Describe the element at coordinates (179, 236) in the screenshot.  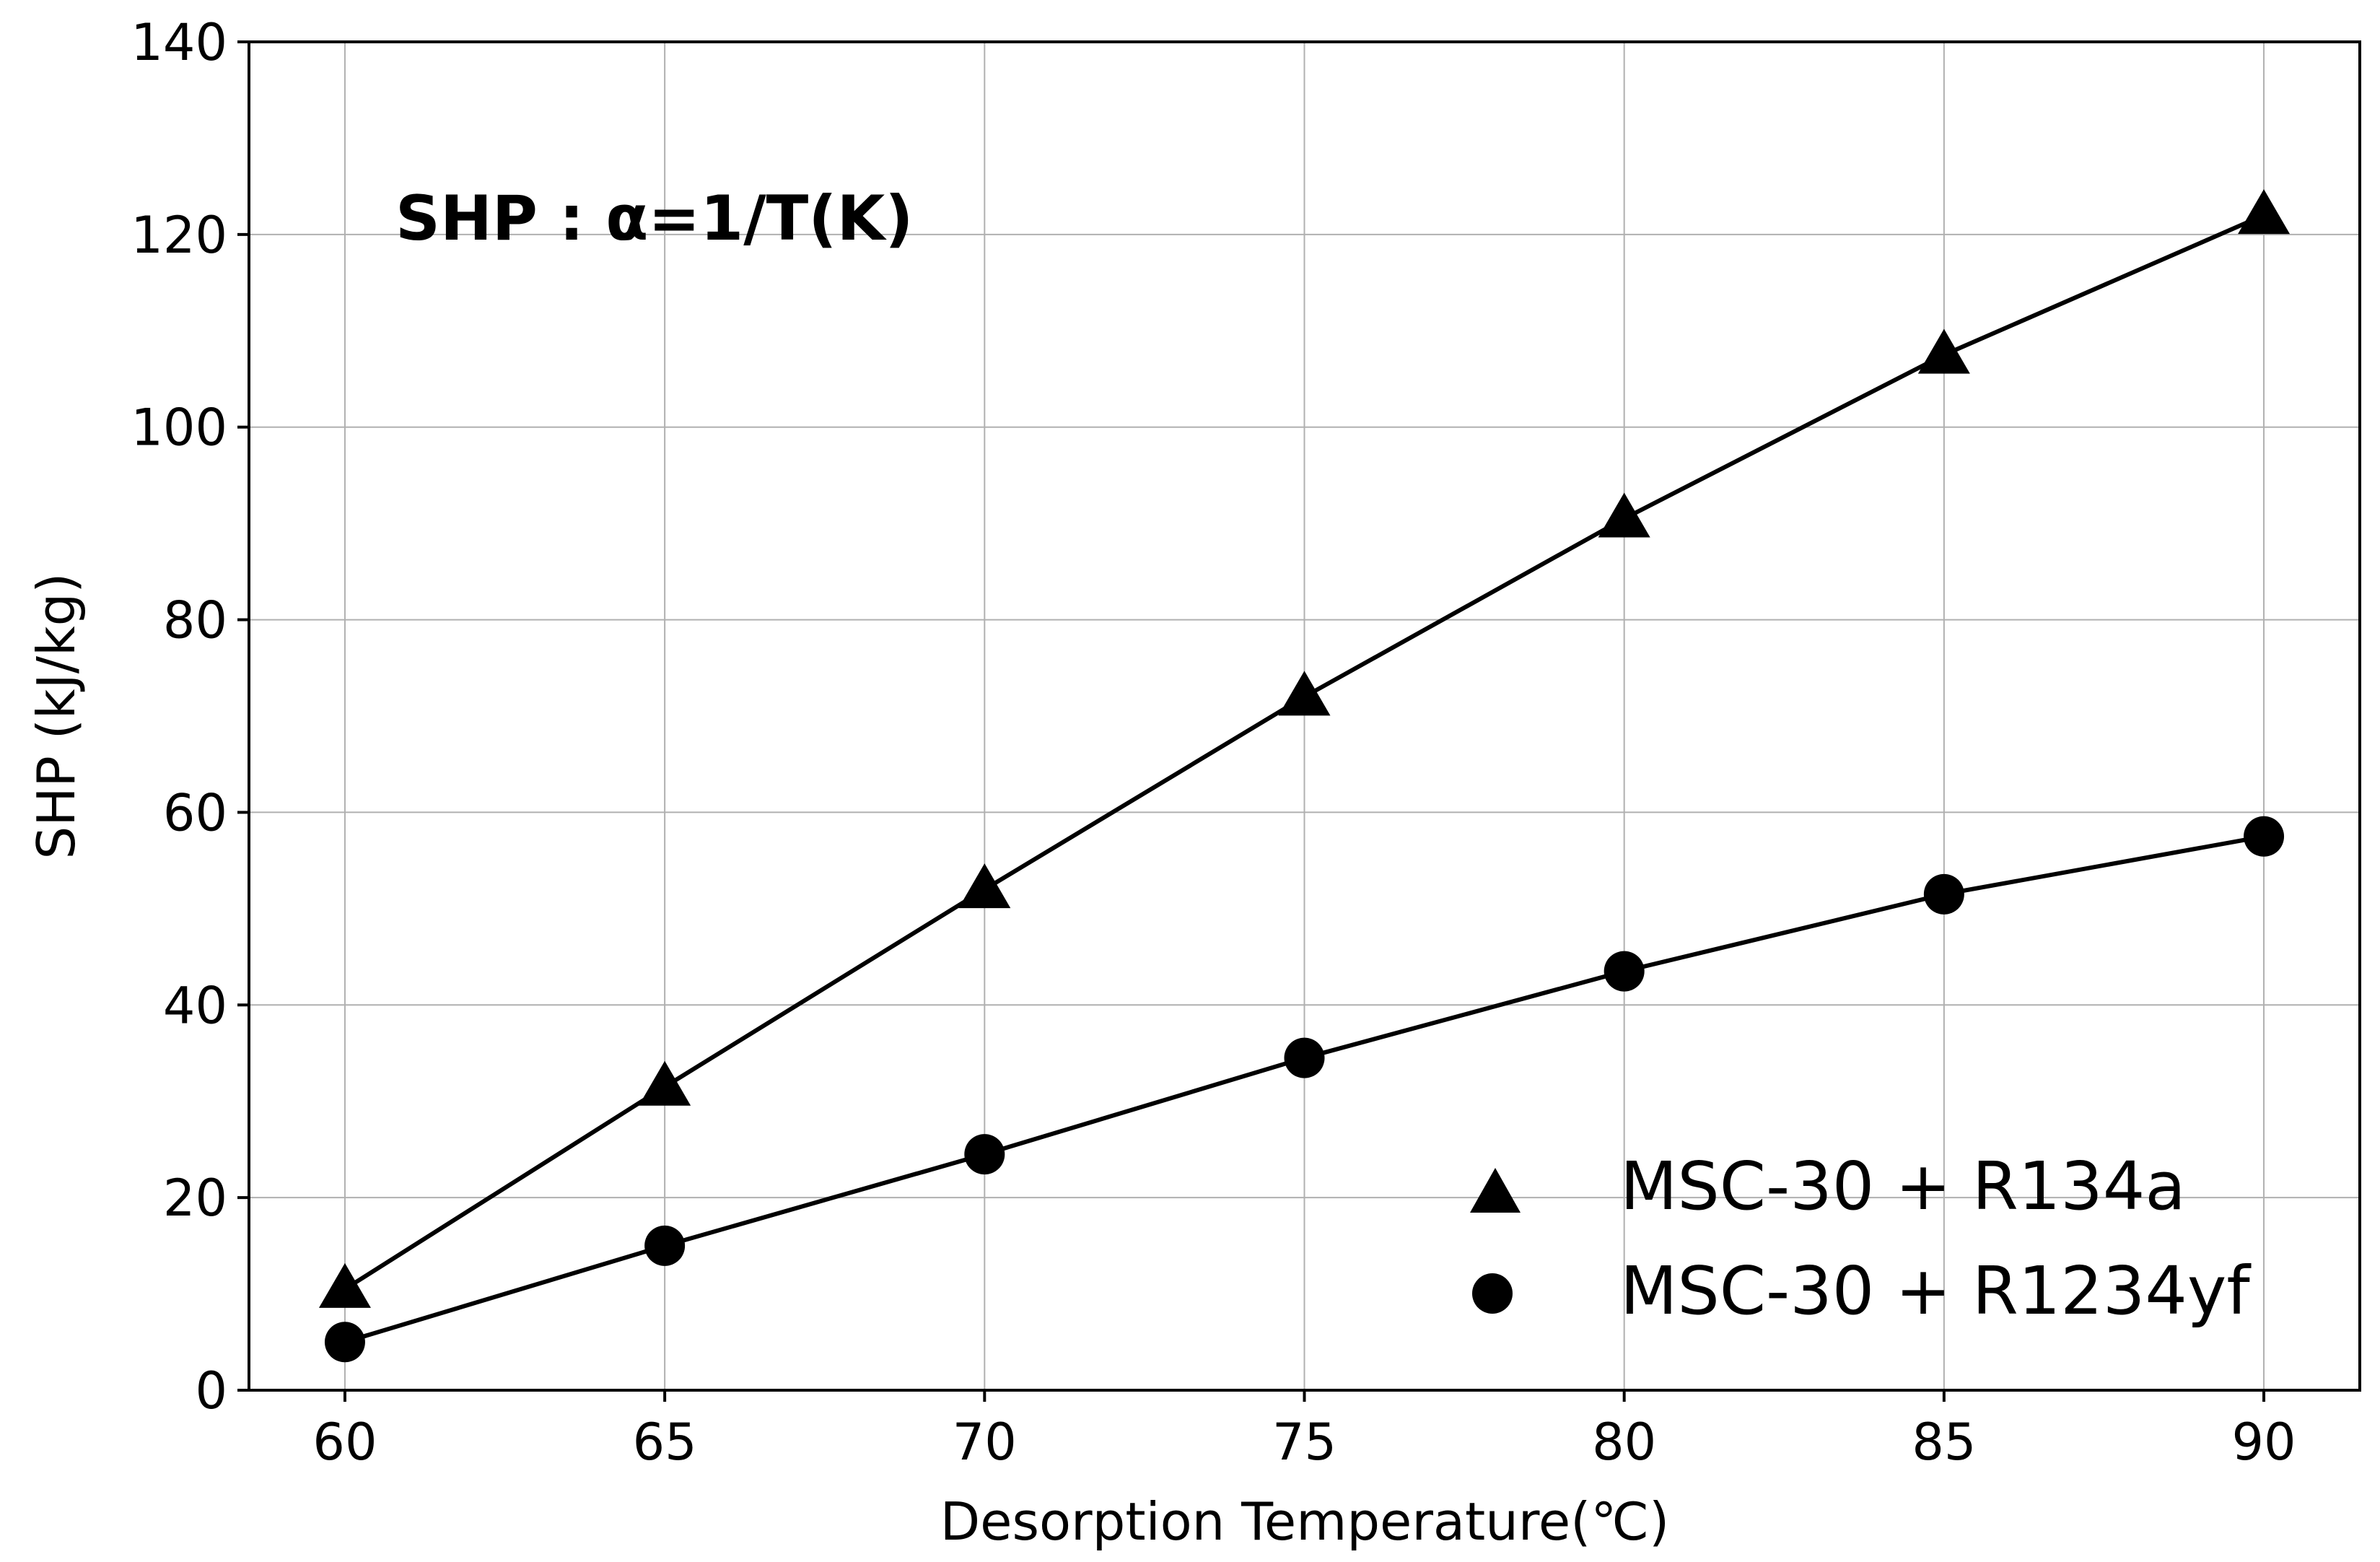
I see `y-tick-label: 120` at that location.